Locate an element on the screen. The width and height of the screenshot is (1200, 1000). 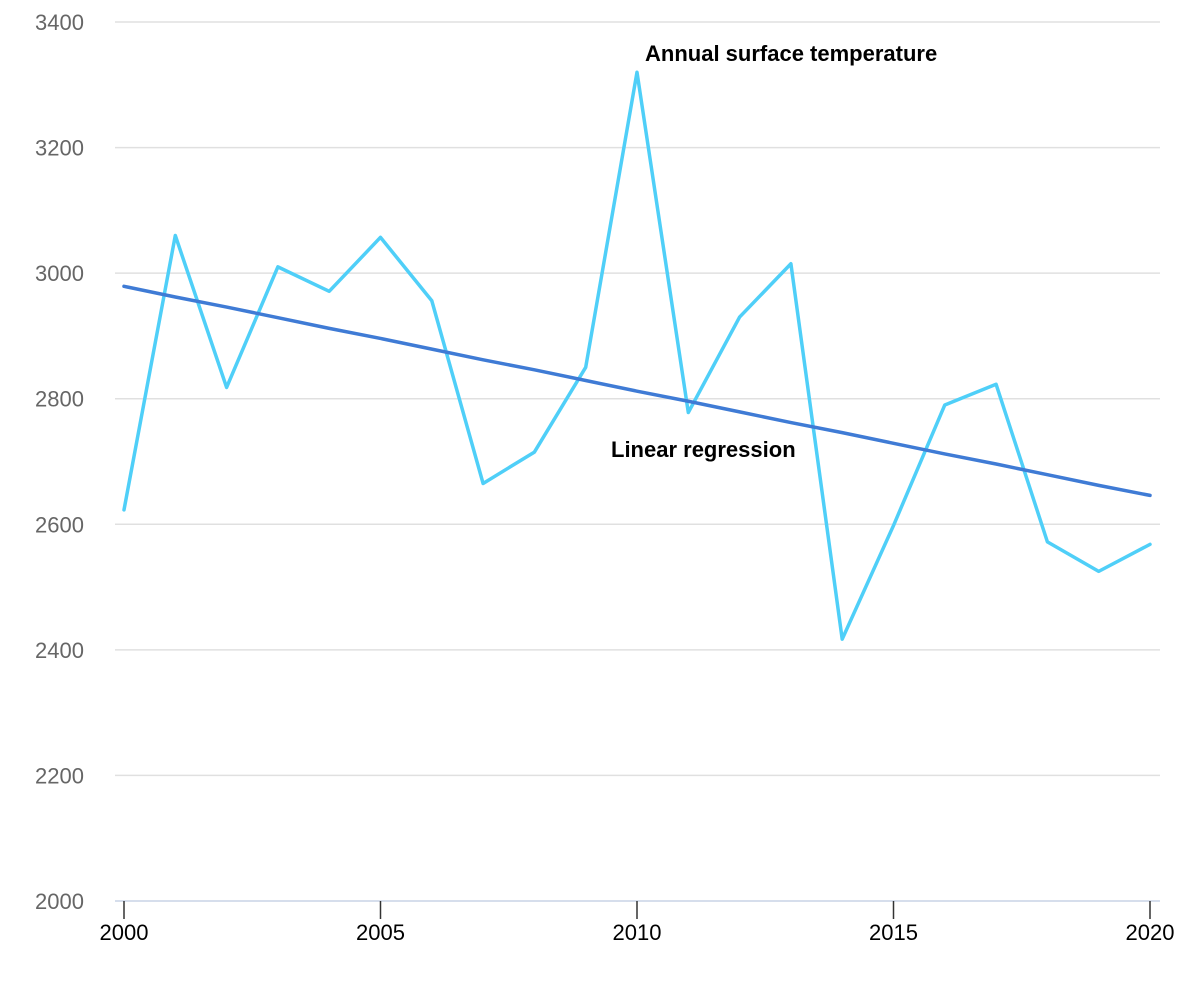
x-tick-label: 2010 is located at coordinates (637, 932).